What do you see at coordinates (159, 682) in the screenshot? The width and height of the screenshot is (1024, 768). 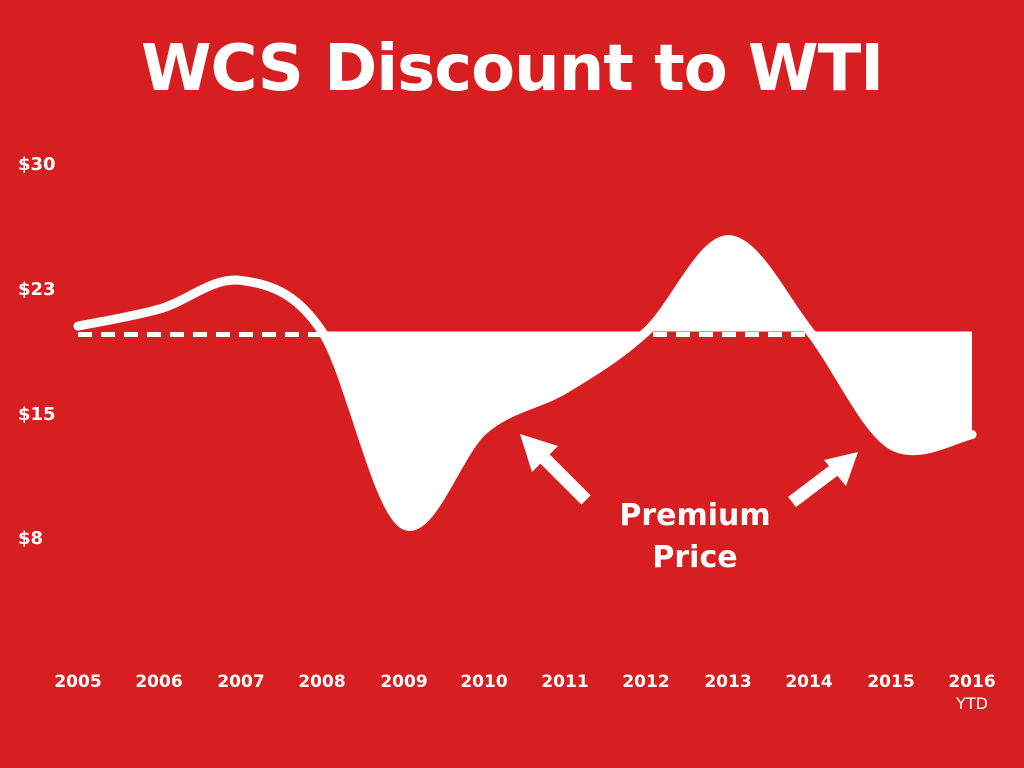 I see `x-tick-label: 2006` at bounding box center [159, 682].